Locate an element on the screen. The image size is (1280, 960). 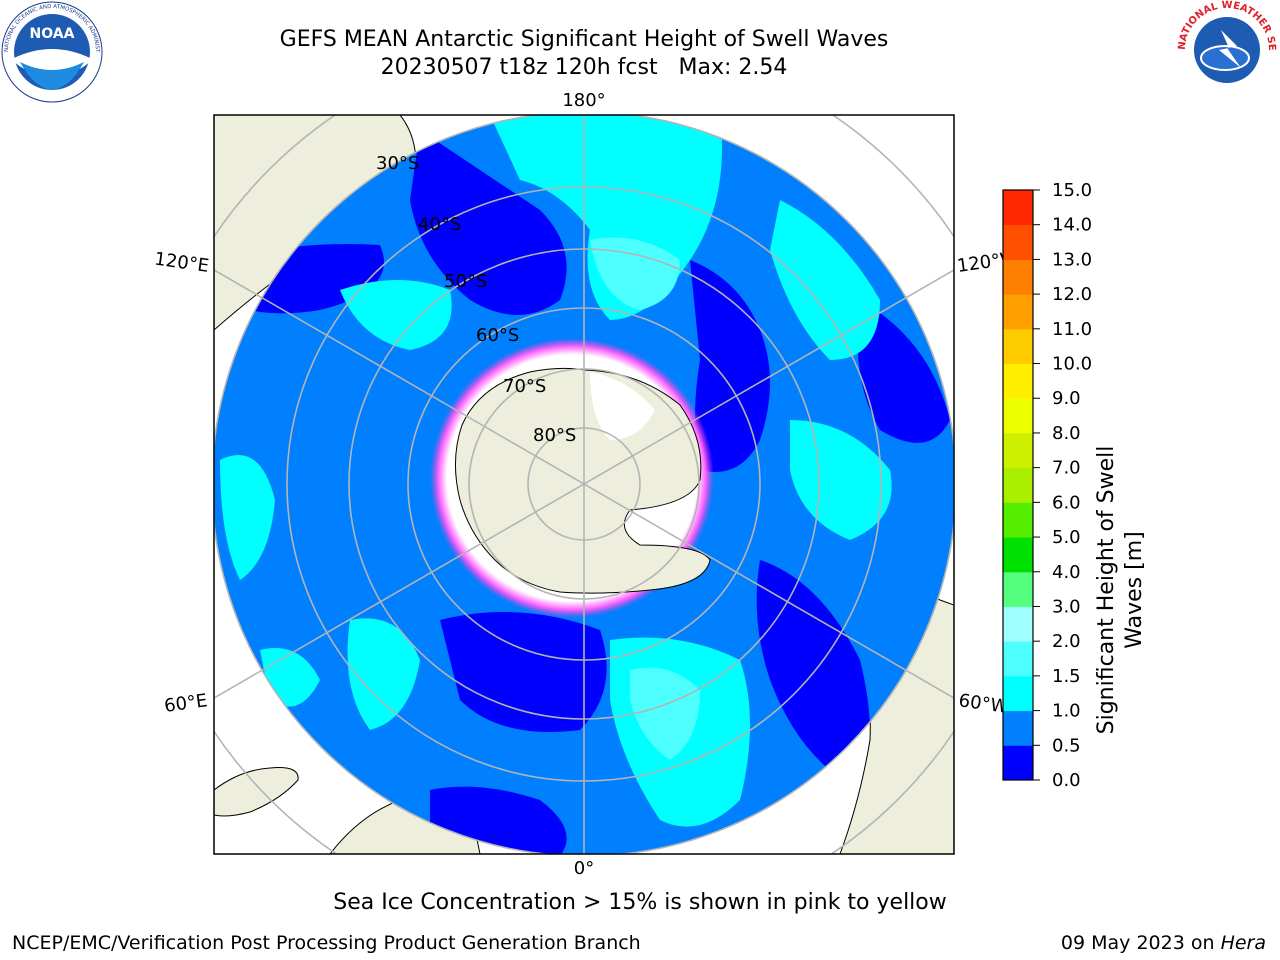
noaa-logo-mark: NOAA is located at coordinates (52, 34).